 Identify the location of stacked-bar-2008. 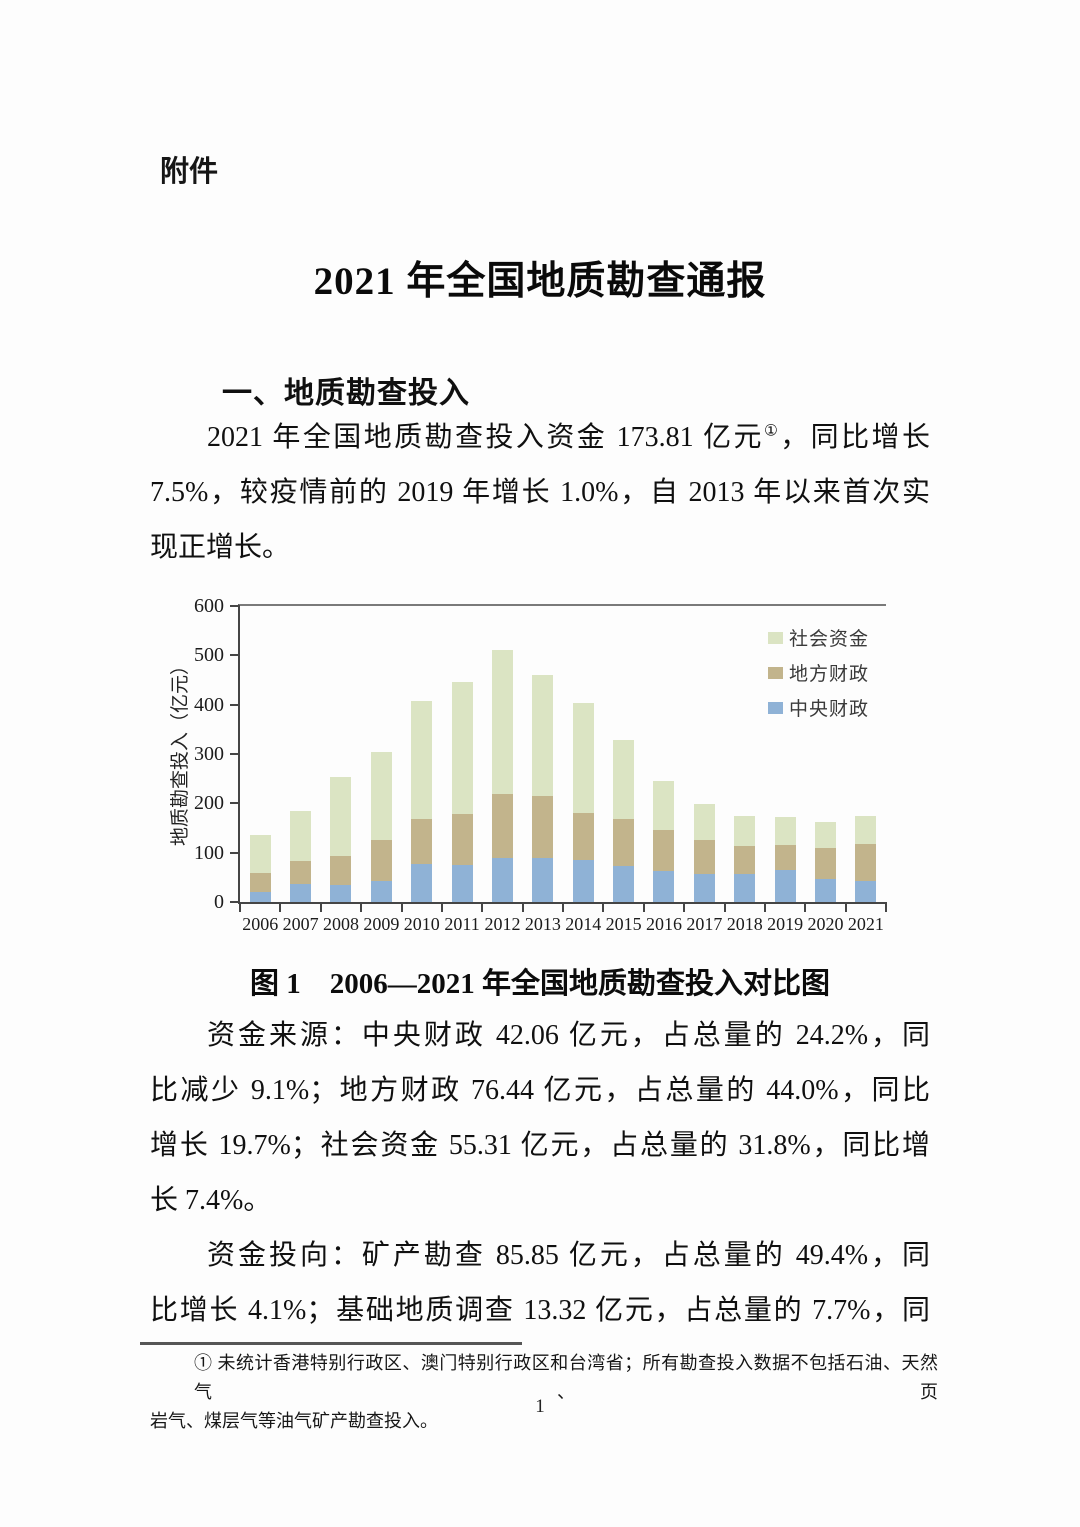
(341, 839).